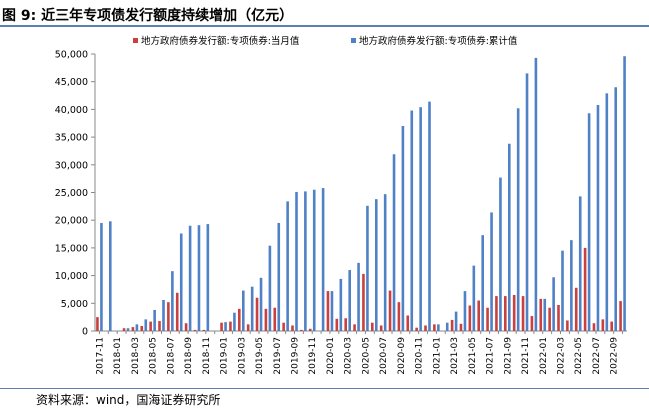 Image resolution: width=649 pixels, height=415 pixels. I want to click on x-tick-label: 2021-01, so click(437, 356).